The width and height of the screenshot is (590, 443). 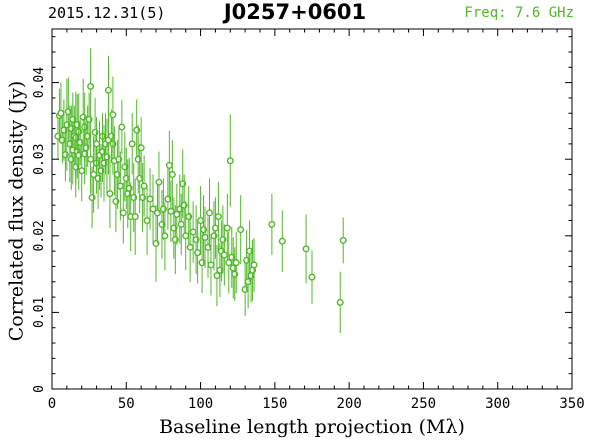 What do you see at coordinates (571, 404) in the screenshot?
I see `x-tick-label: 350` at bounding box center [571, 404].